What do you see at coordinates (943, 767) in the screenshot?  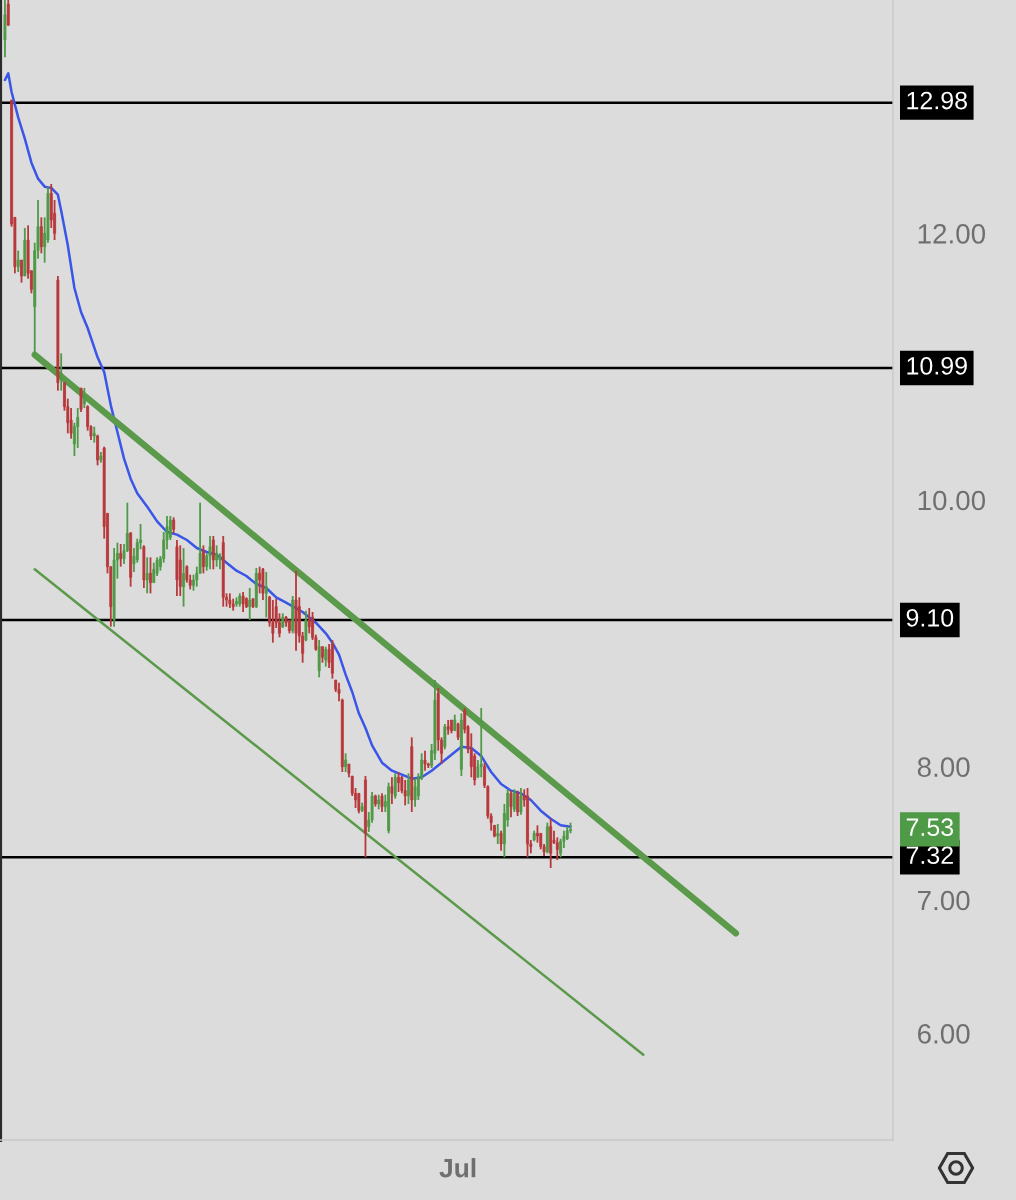 I see `y-tick-label: 8.00` at bounding box center [943, 767].